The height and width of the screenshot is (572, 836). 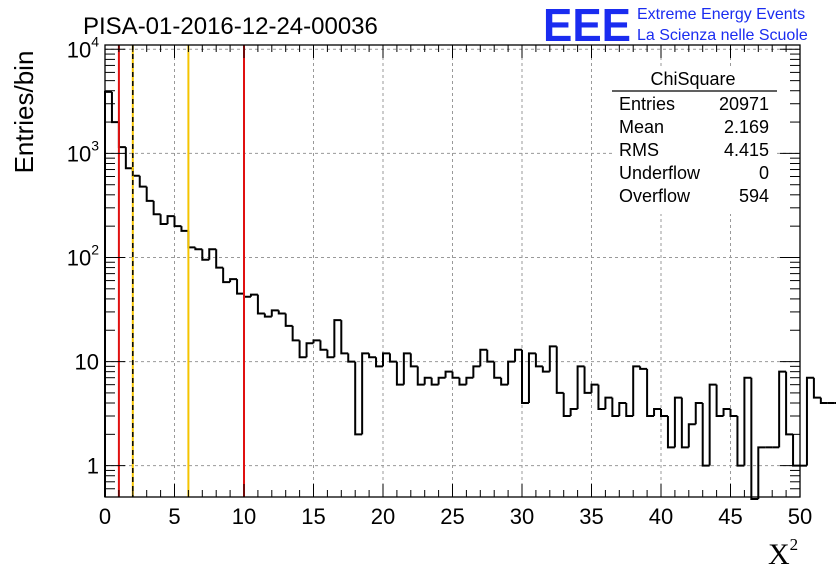 What do you see at coordinates (587, 25) in the screenshot?
I see `eee-logo-mark: EEE` at bounding box center [587, 25].